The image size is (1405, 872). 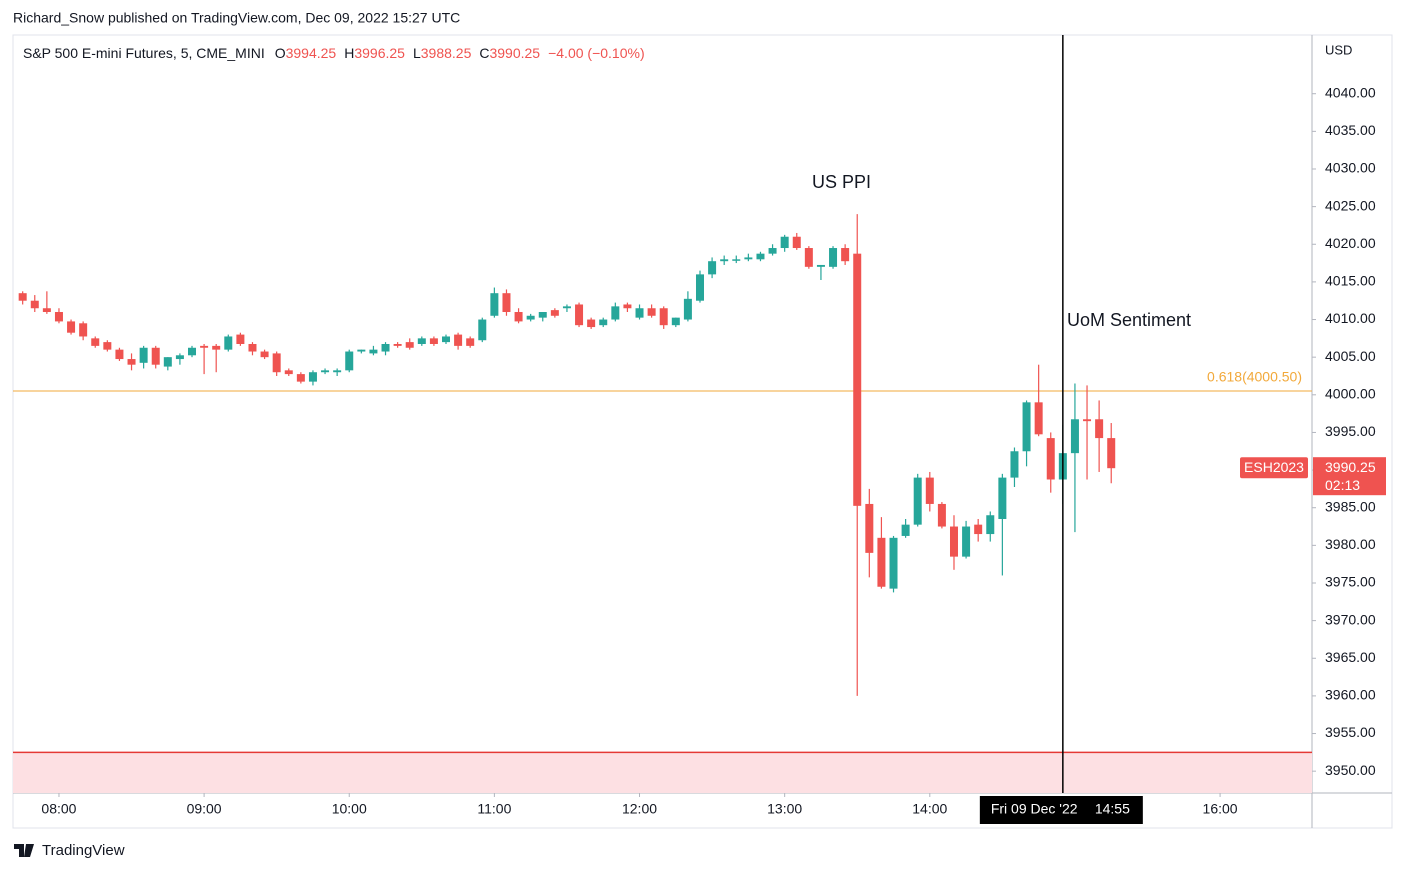 I want to click on y-tick-label: 3950.00, so click(x=1350, y=770).